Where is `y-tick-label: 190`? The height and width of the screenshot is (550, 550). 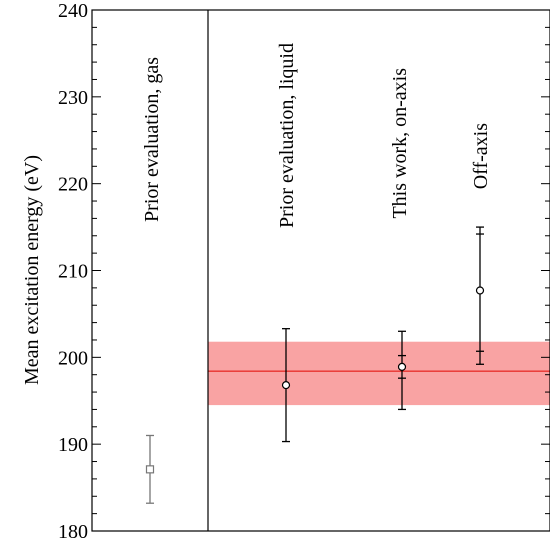 y-tick-label: 190 is located at coordinates (73, 445).